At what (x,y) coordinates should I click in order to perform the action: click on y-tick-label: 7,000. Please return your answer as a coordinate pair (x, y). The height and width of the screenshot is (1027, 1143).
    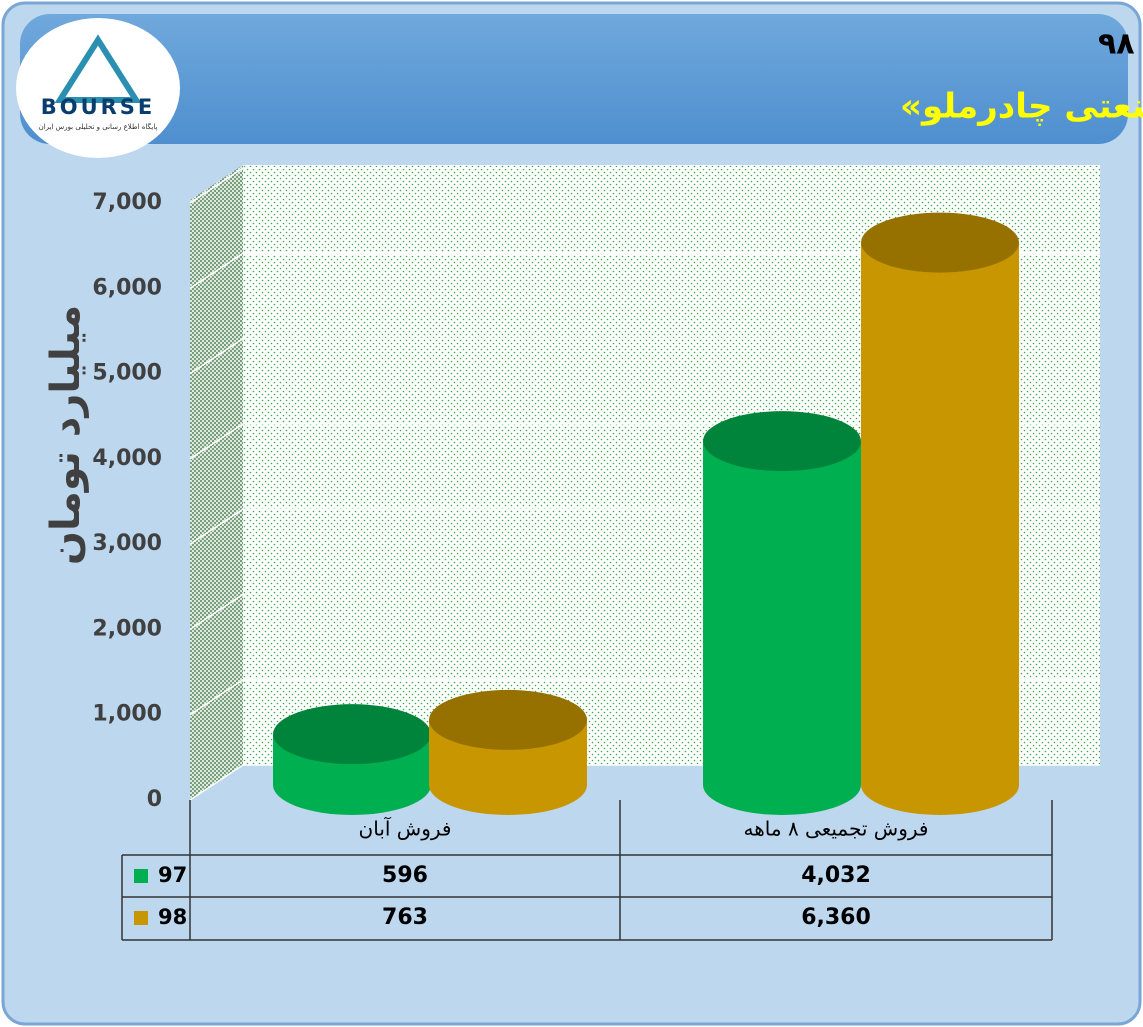
    Looking at the image, I should click on (127, 202).